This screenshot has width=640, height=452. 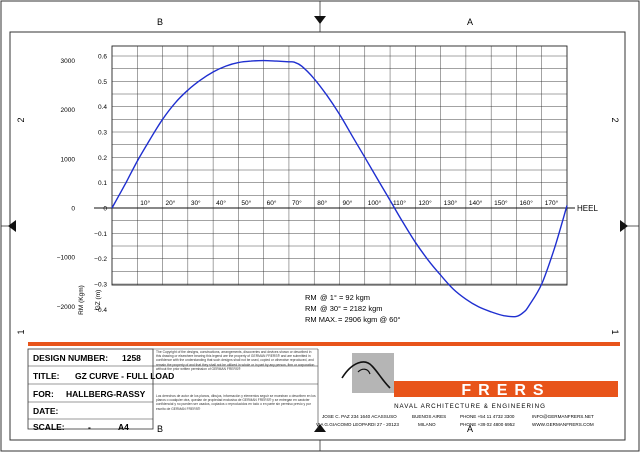 I want to click on contact-email: INFO@GERMANFRERS.NET, so click(x=563, y=416).